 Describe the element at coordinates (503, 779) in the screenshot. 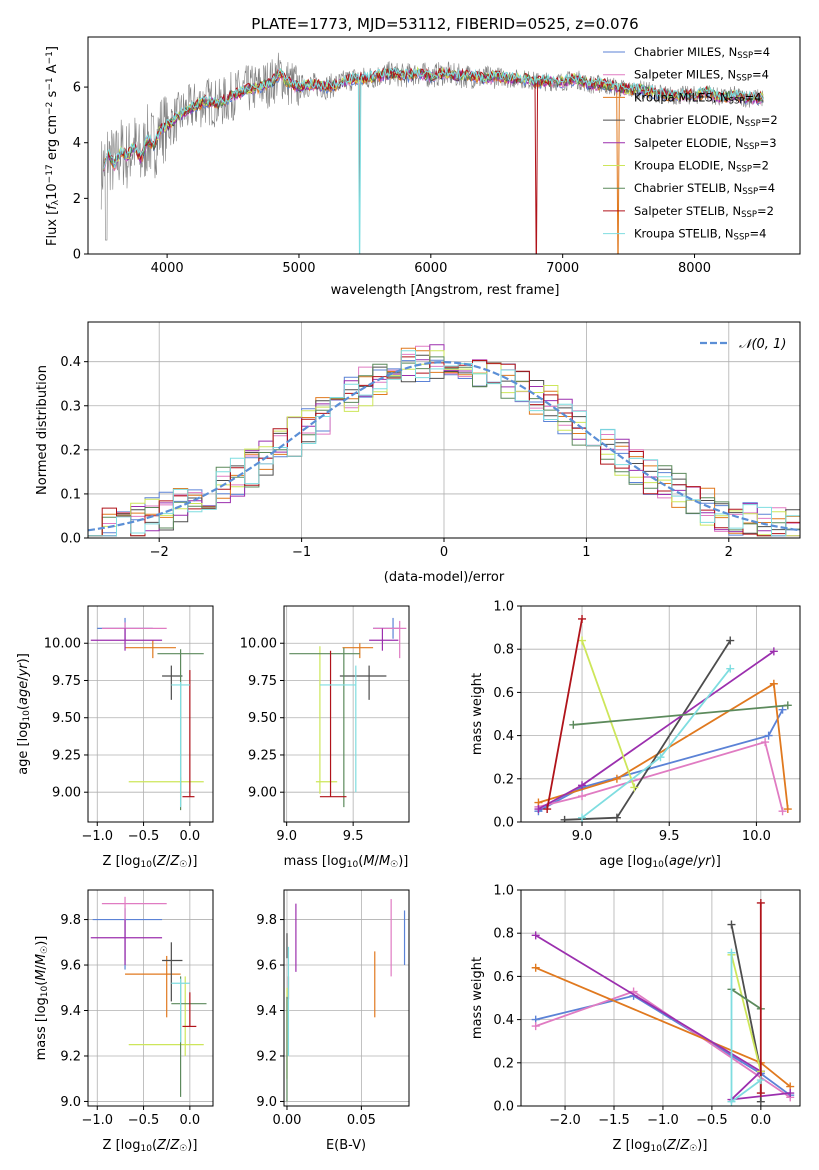

I see `y-tick-label: 0.2` at that location.